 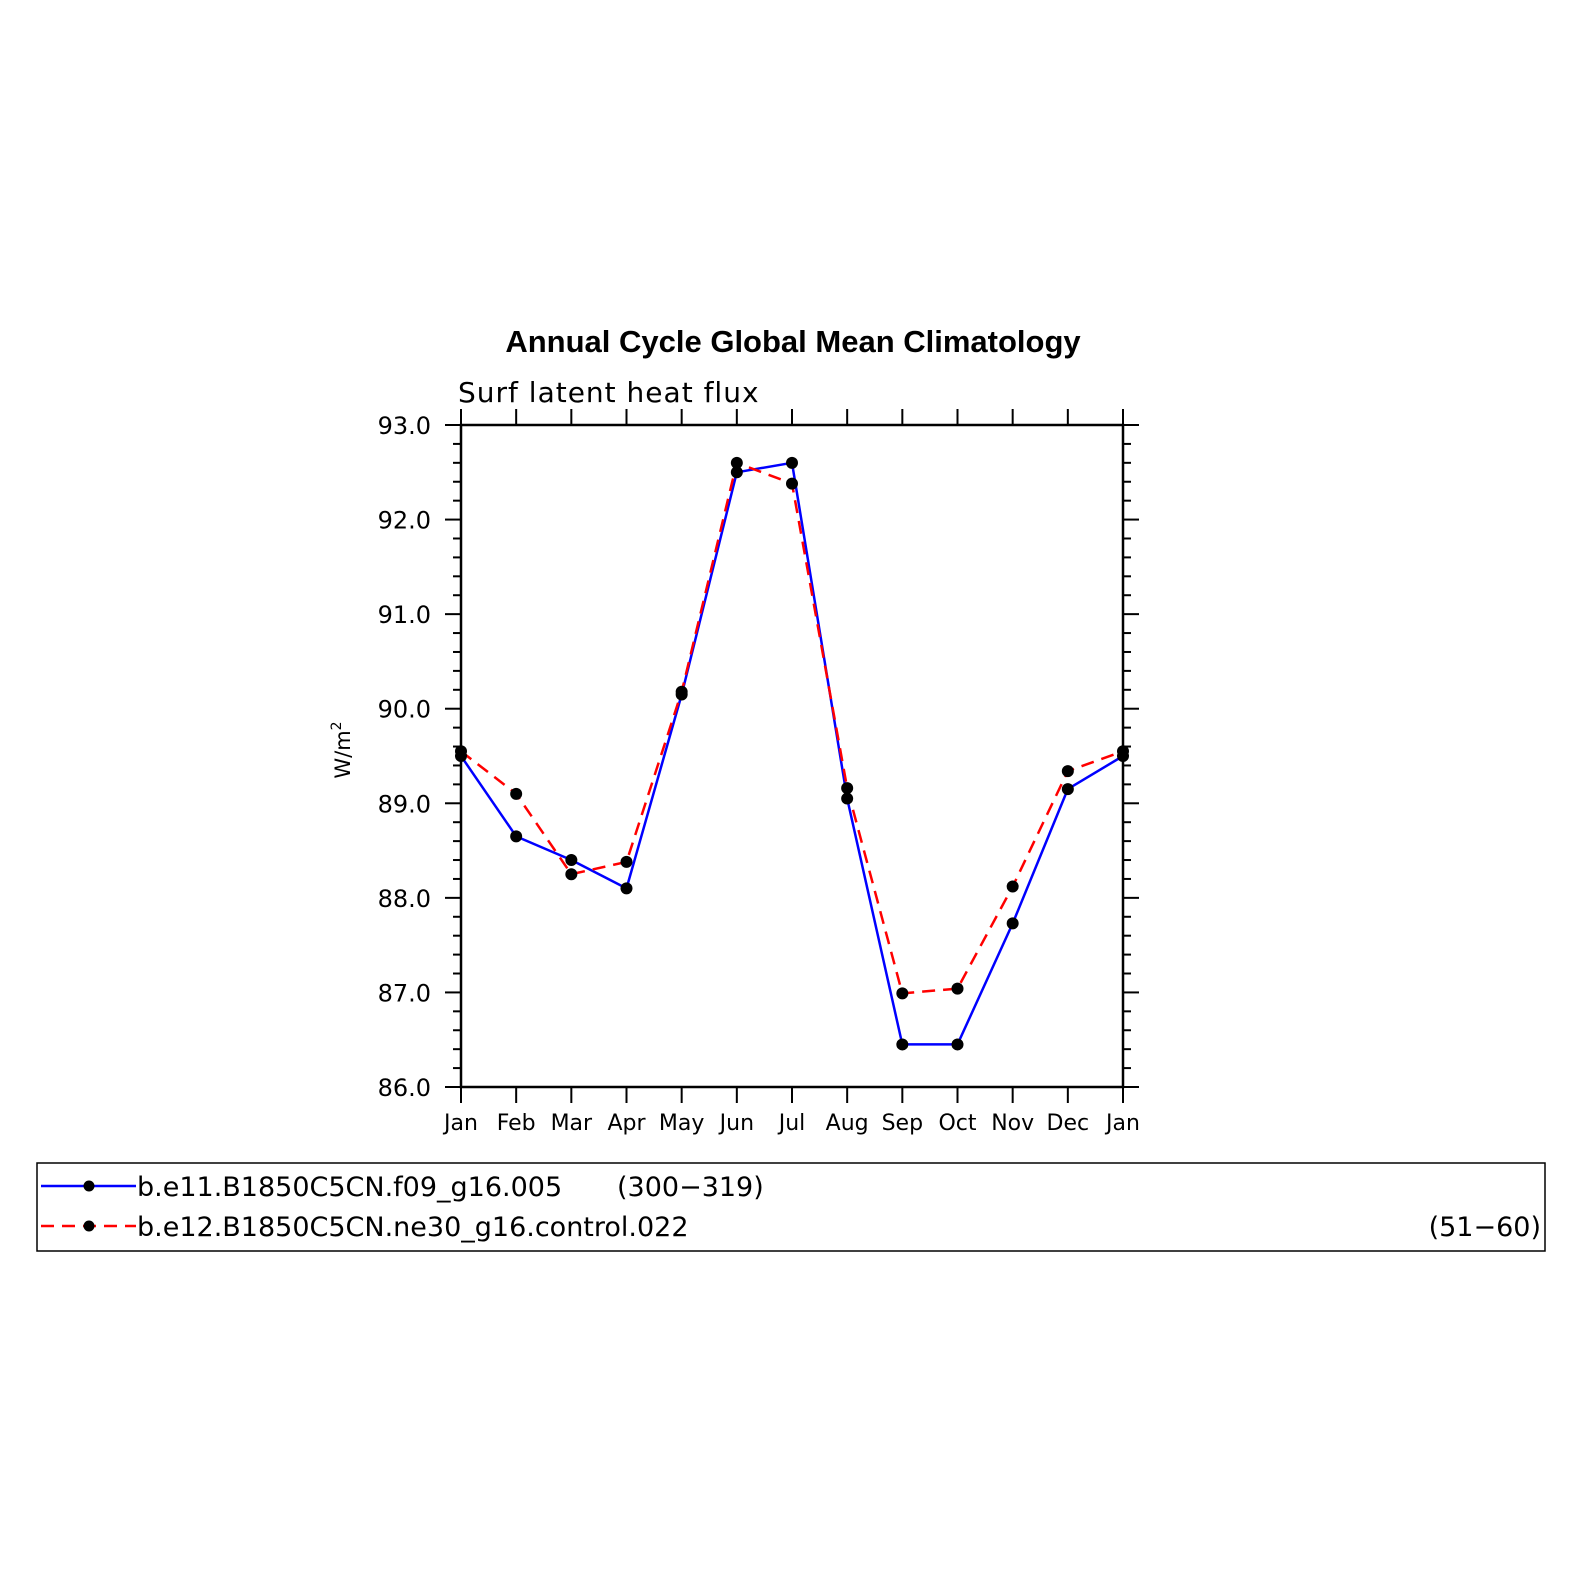 I want to click on x-tick-label: Jul, so click(x=791, y=1123).